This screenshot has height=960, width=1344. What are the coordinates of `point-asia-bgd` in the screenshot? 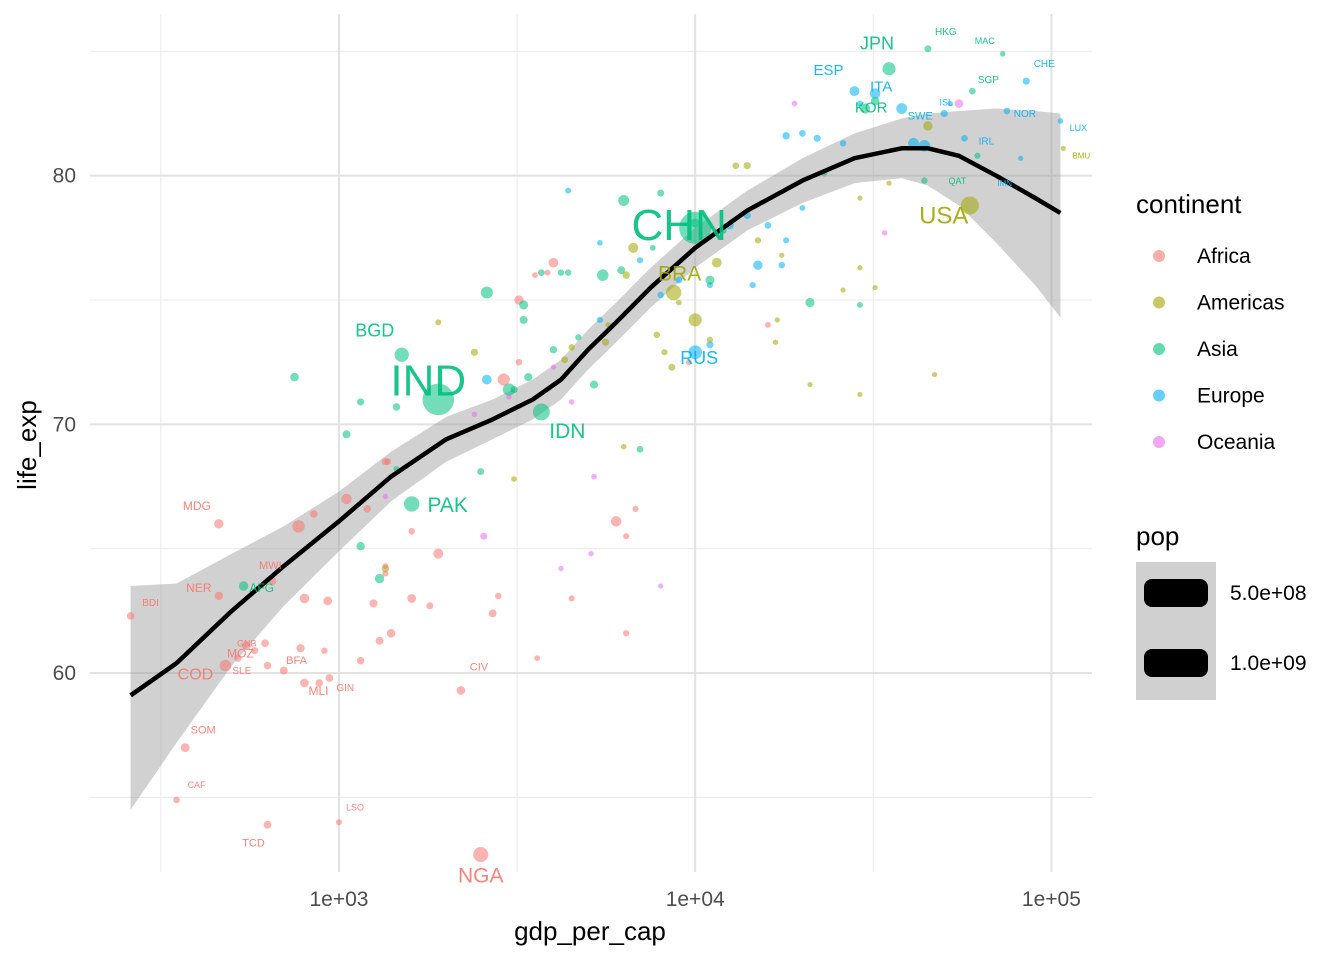 It's located at (401, 354).